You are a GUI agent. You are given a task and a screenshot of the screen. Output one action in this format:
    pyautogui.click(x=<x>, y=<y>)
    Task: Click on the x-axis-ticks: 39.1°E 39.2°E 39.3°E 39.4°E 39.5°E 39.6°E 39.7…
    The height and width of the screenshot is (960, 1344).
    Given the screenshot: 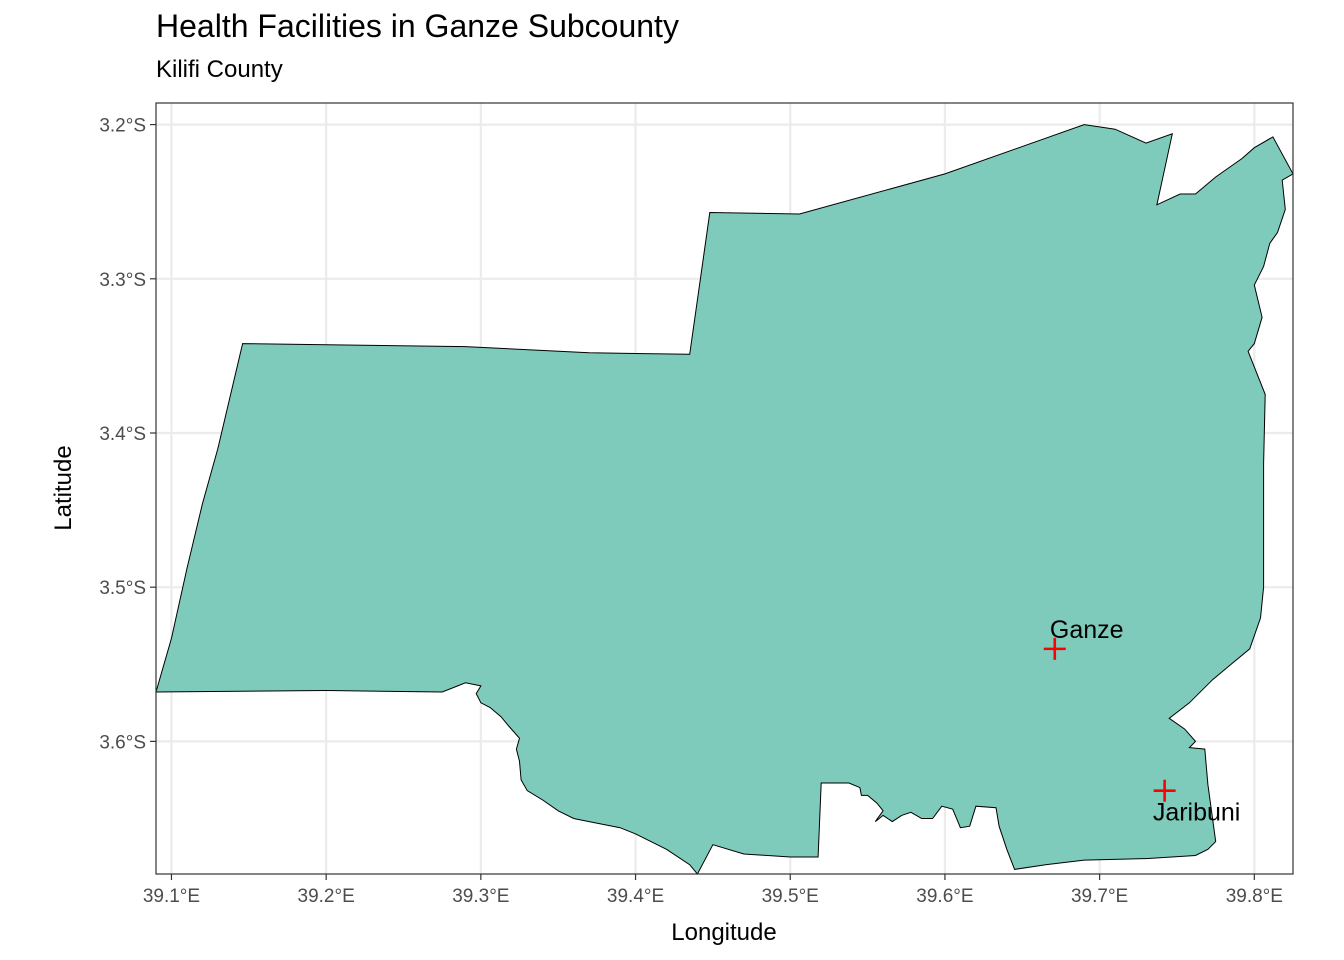 What is the action you would take?
    pyautogui.click(x=713, y=890)
    